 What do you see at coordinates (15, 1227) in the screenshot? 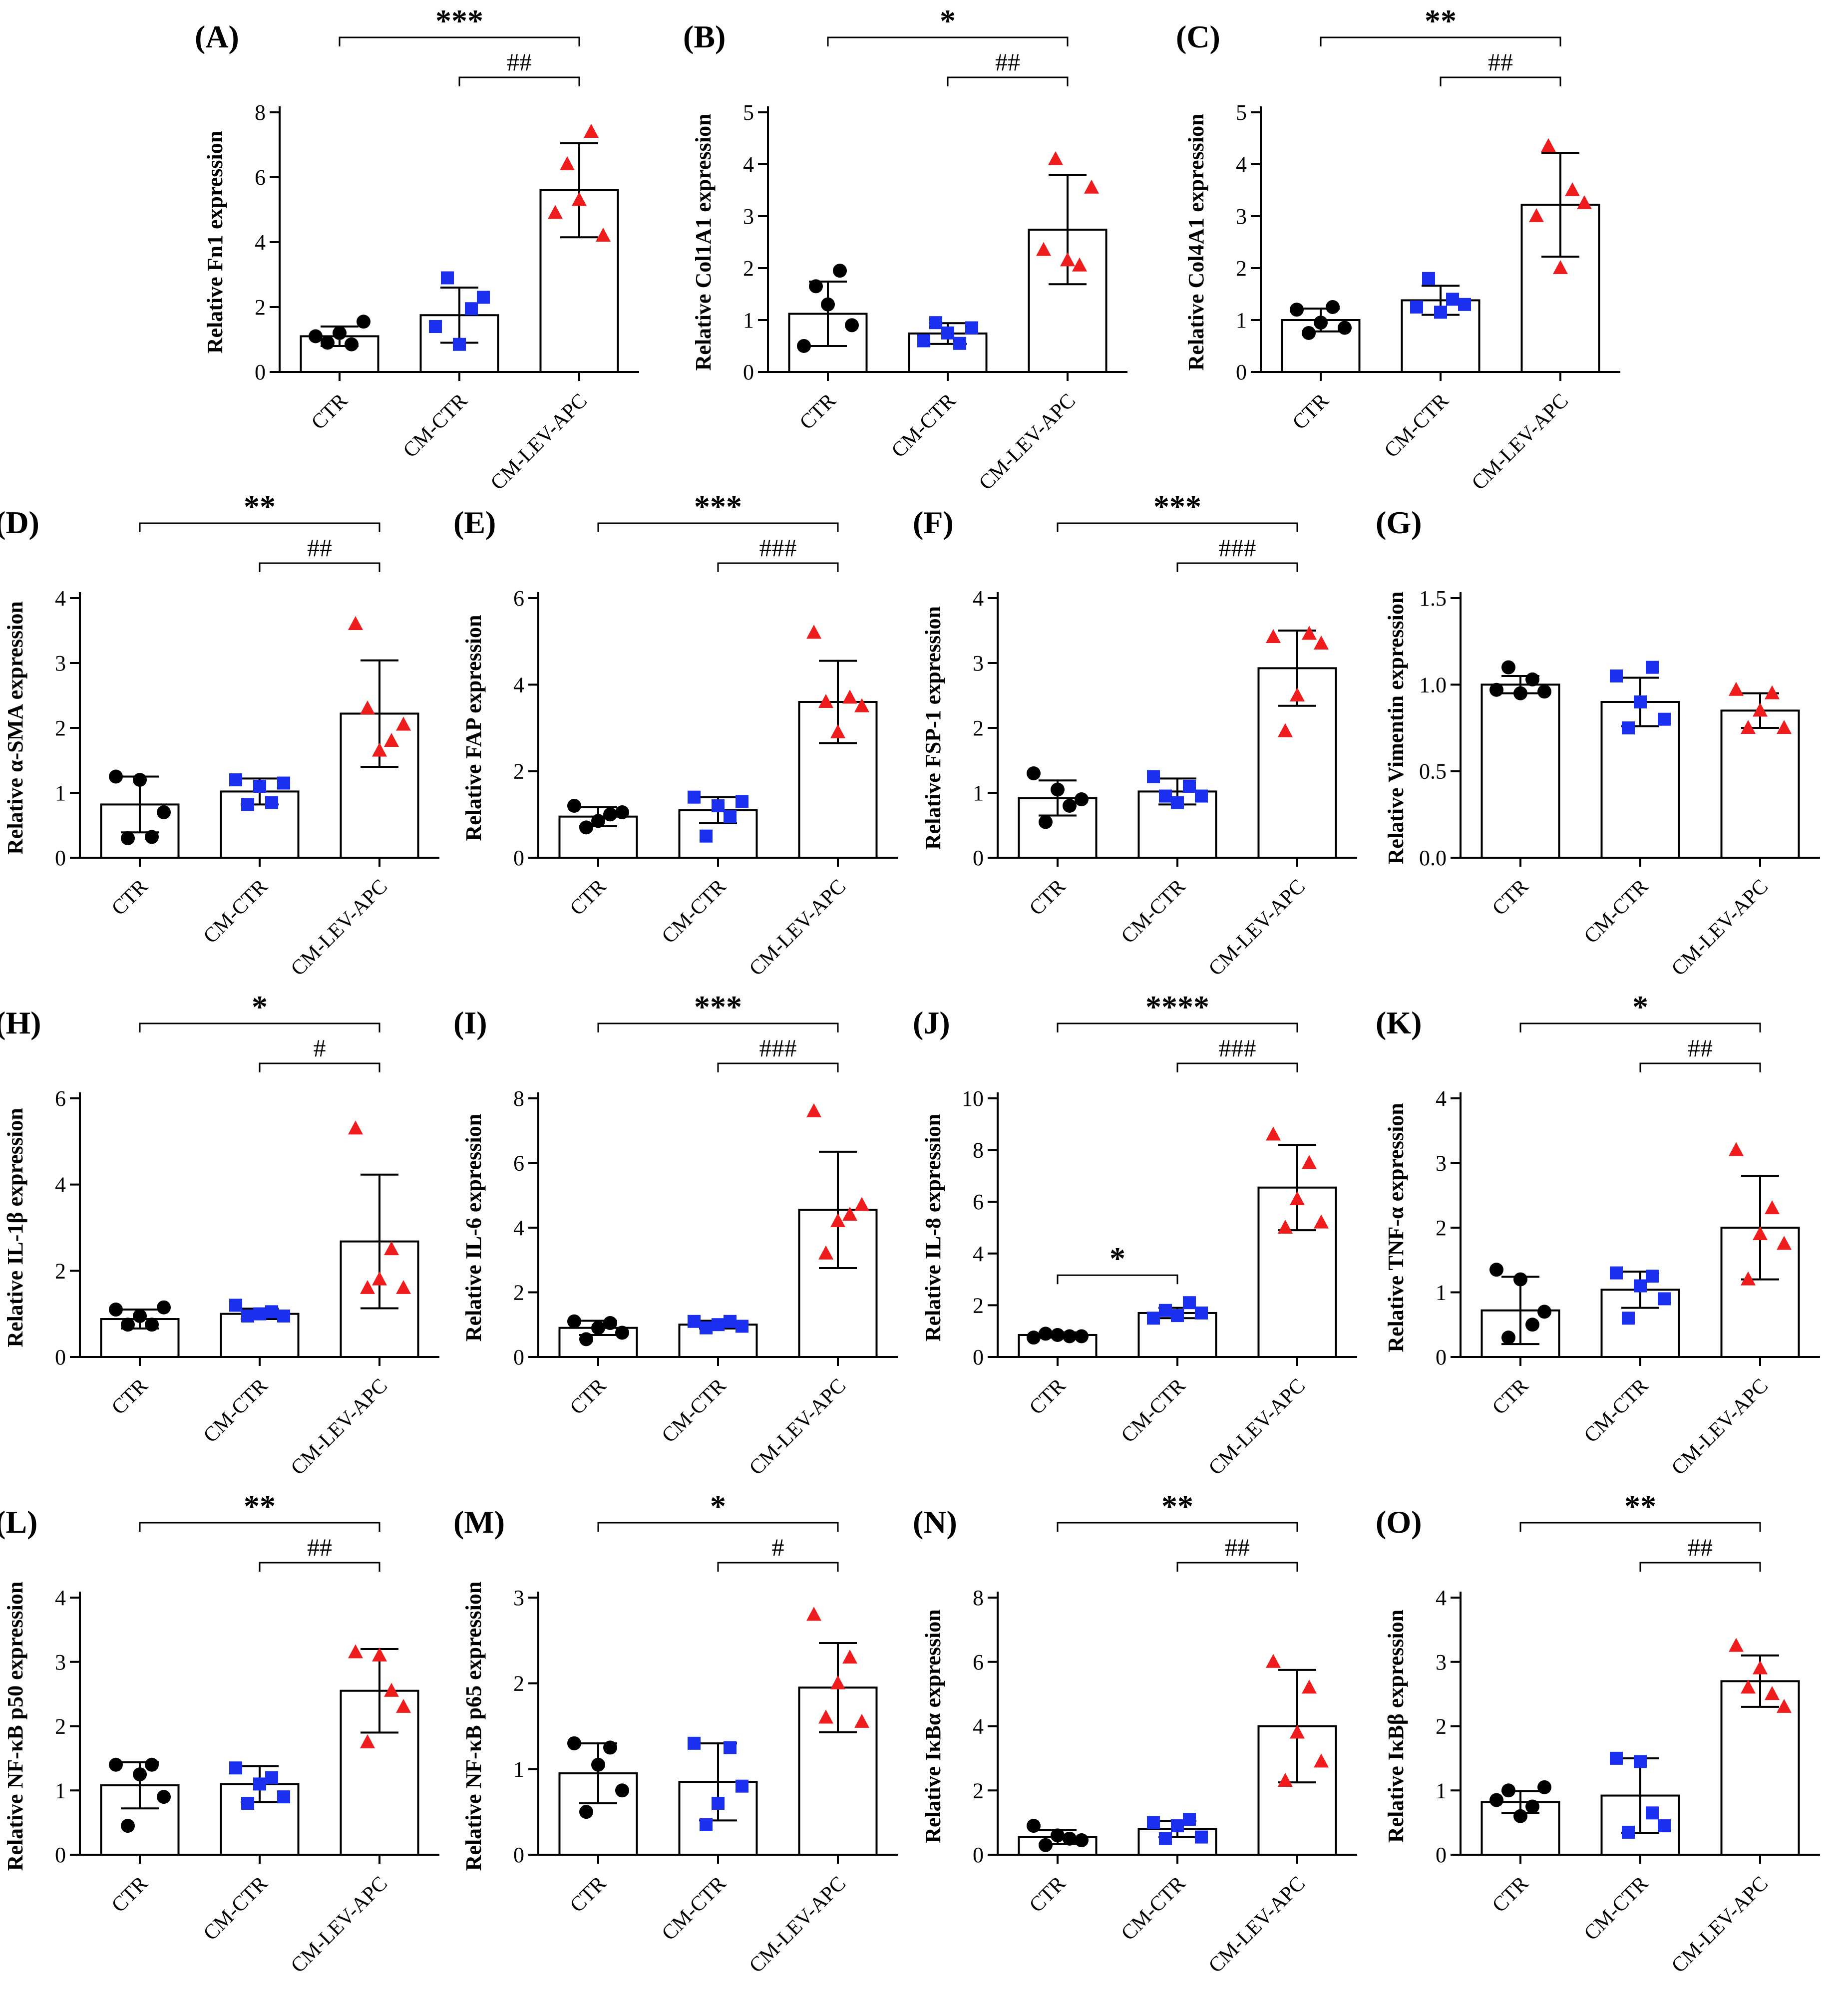
I see `y-axis-label: Relative IL-1β expression` at bounding box center [15, 1227].